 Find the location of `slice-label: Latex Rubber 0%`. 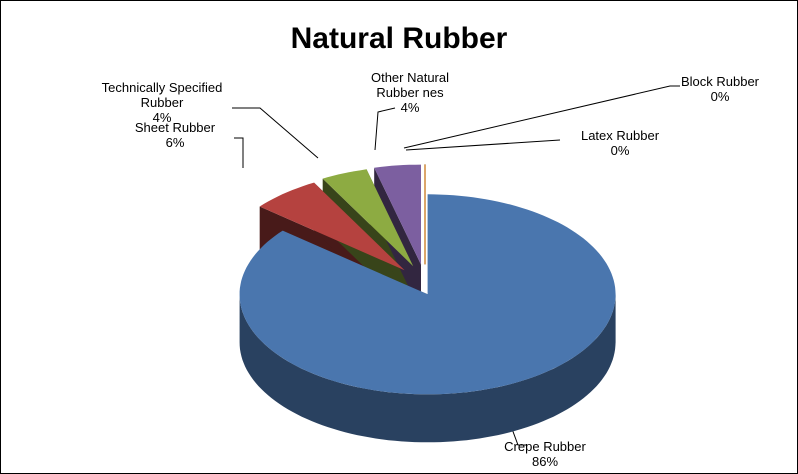

slice-label: Latex Rubber 0% is located at coordinates (620, 143).